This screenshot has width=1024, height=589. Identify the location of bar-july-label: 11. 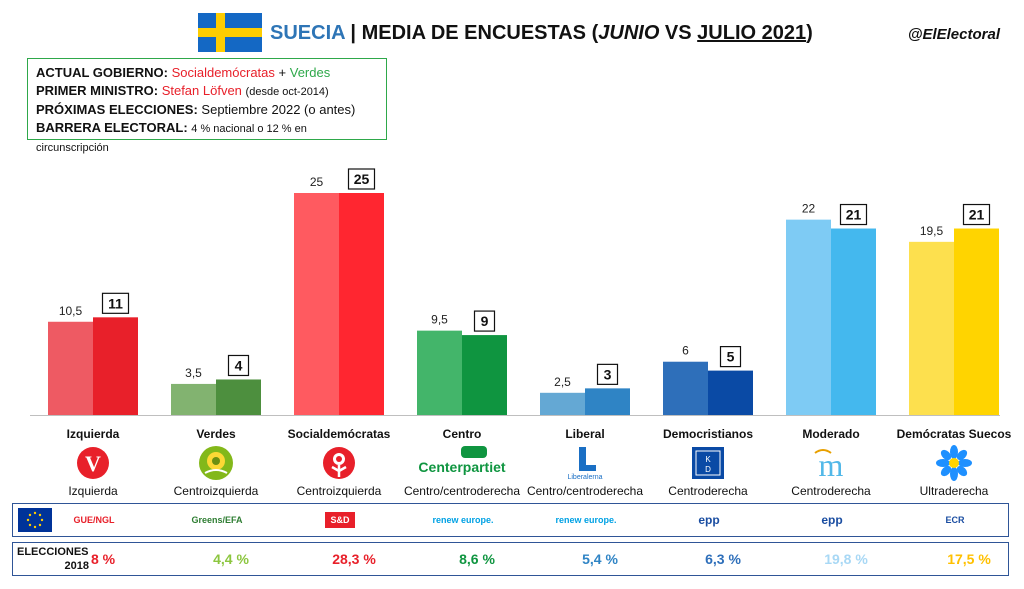
(115, 303).